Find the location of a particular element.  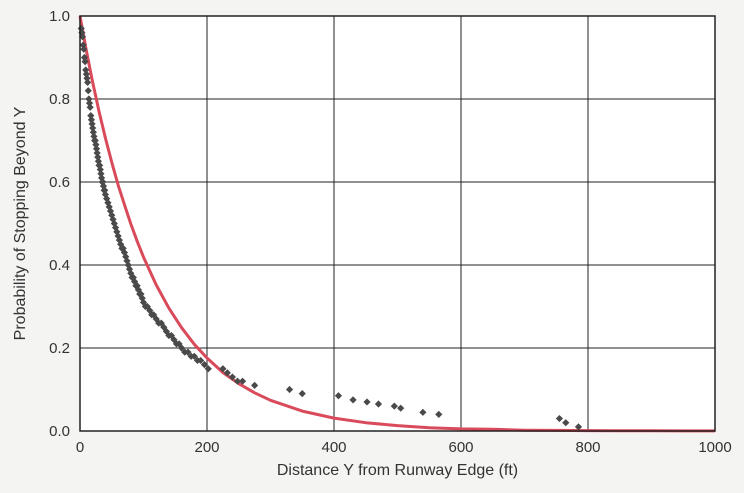

x-tick-label: 600 is located at coordinates (460, 447).